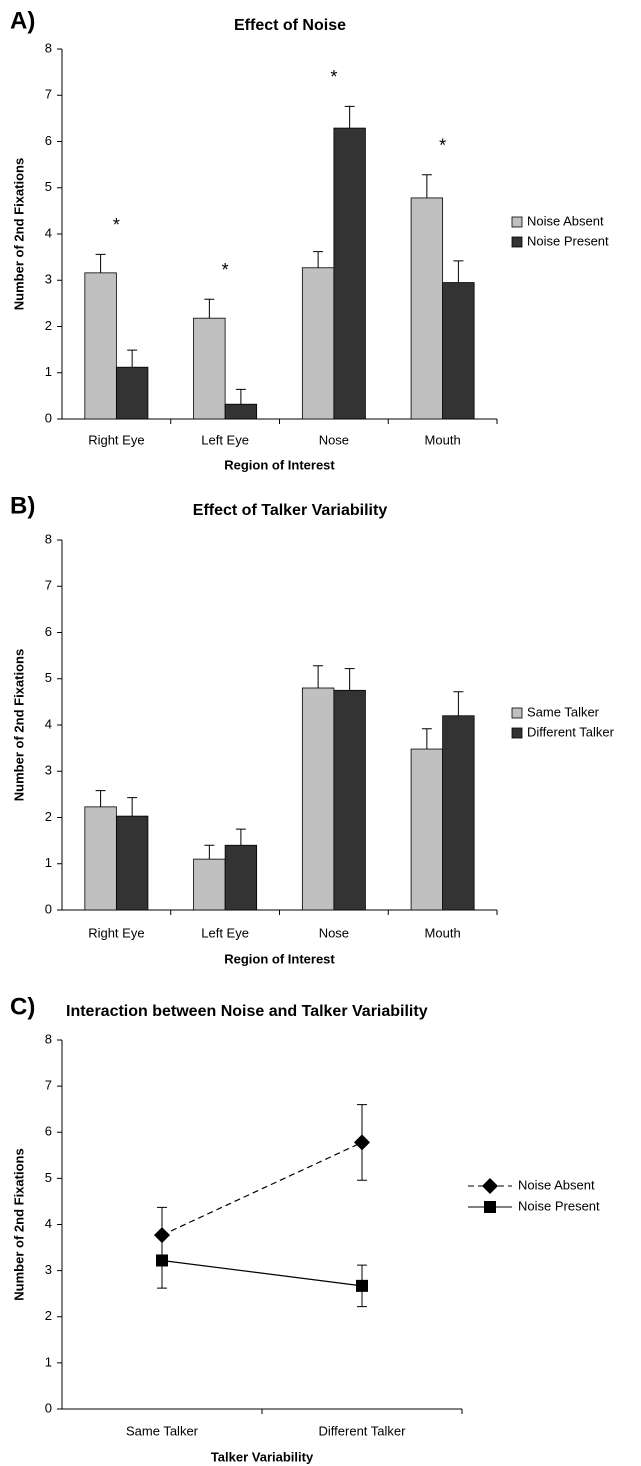 This screenshot has height=1466, width=641. Describe the element at coordinates (22, 1006) in the screenshot. I see `panel-label: C)` at that location.